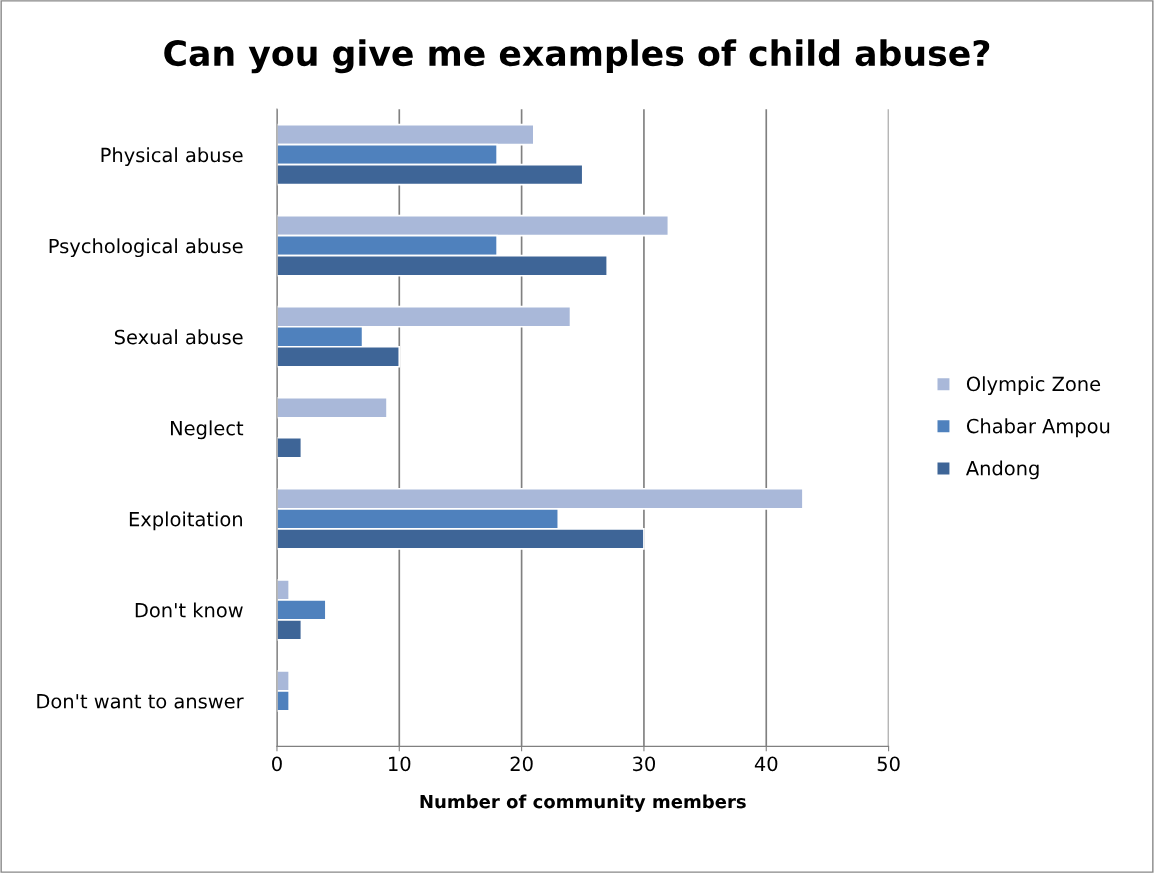 The height and width of the screenshot is (873, 1154). What do you see at coordinates (185, 521) in the screenshot?
I see `y-tick-label: Exploitation` at bounding box center [185, 521].